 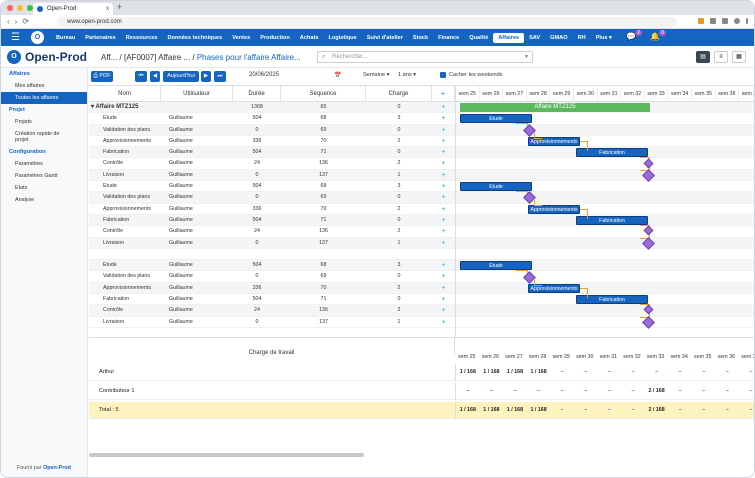 What do you see at coordinates (29, 164) in the screenshot?
I see `sidebar-item: Paramètres` at bounding box center [29, 164].